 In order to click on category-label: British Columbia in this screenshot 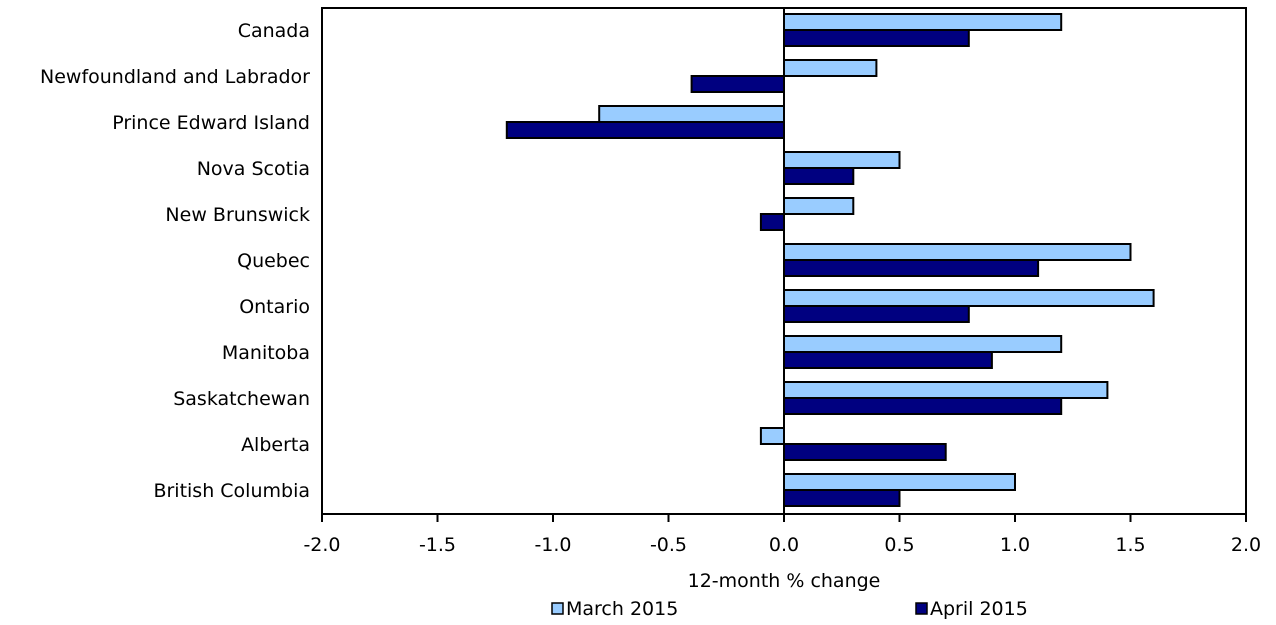, I will do `click(231, 491)`.